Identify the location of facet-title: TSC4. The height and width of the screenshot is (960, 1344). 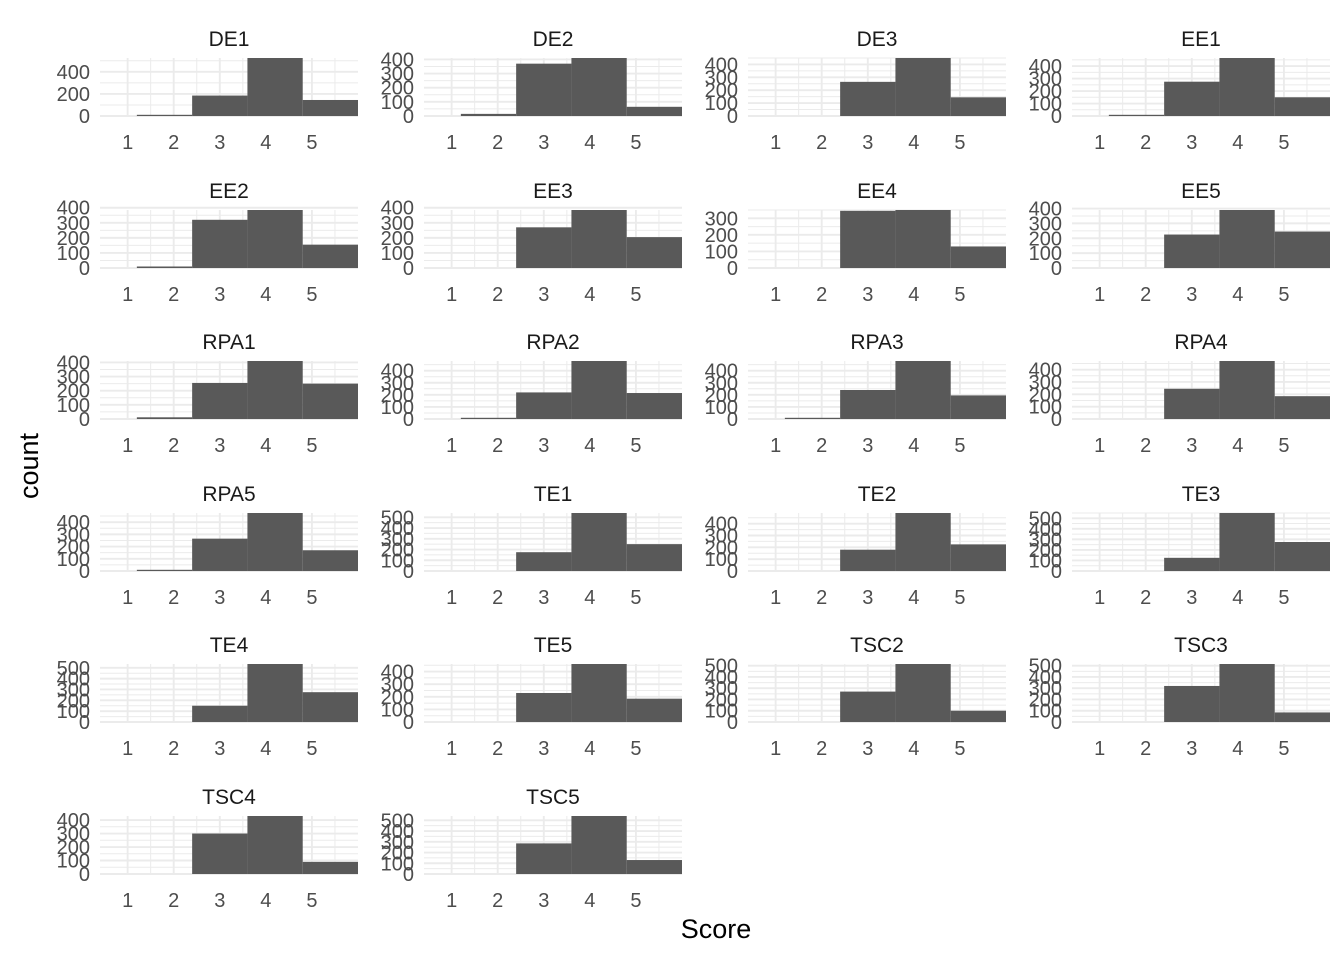
(229, 797).